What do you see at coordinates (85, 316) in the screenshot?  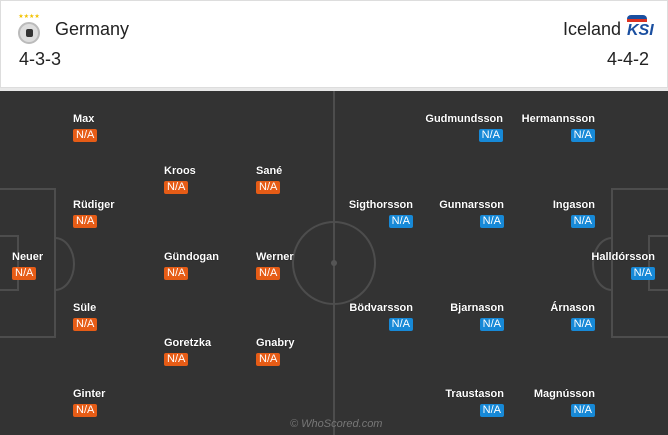 I see `player-home: Süle N/A` at bounding box center [85, 316].